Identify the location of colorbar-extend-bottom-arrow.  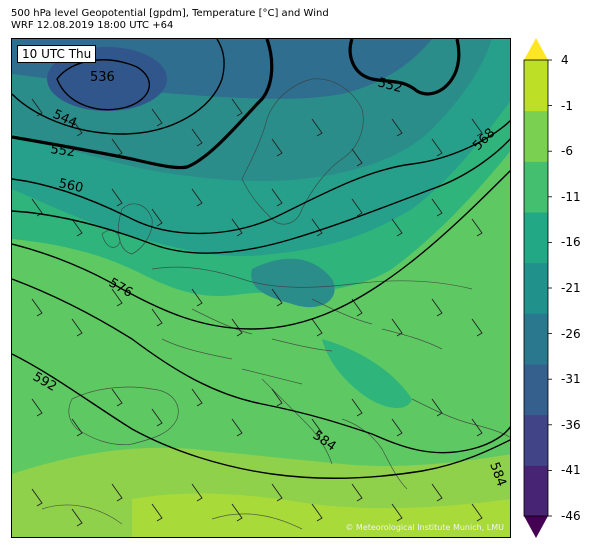
(536, 527).